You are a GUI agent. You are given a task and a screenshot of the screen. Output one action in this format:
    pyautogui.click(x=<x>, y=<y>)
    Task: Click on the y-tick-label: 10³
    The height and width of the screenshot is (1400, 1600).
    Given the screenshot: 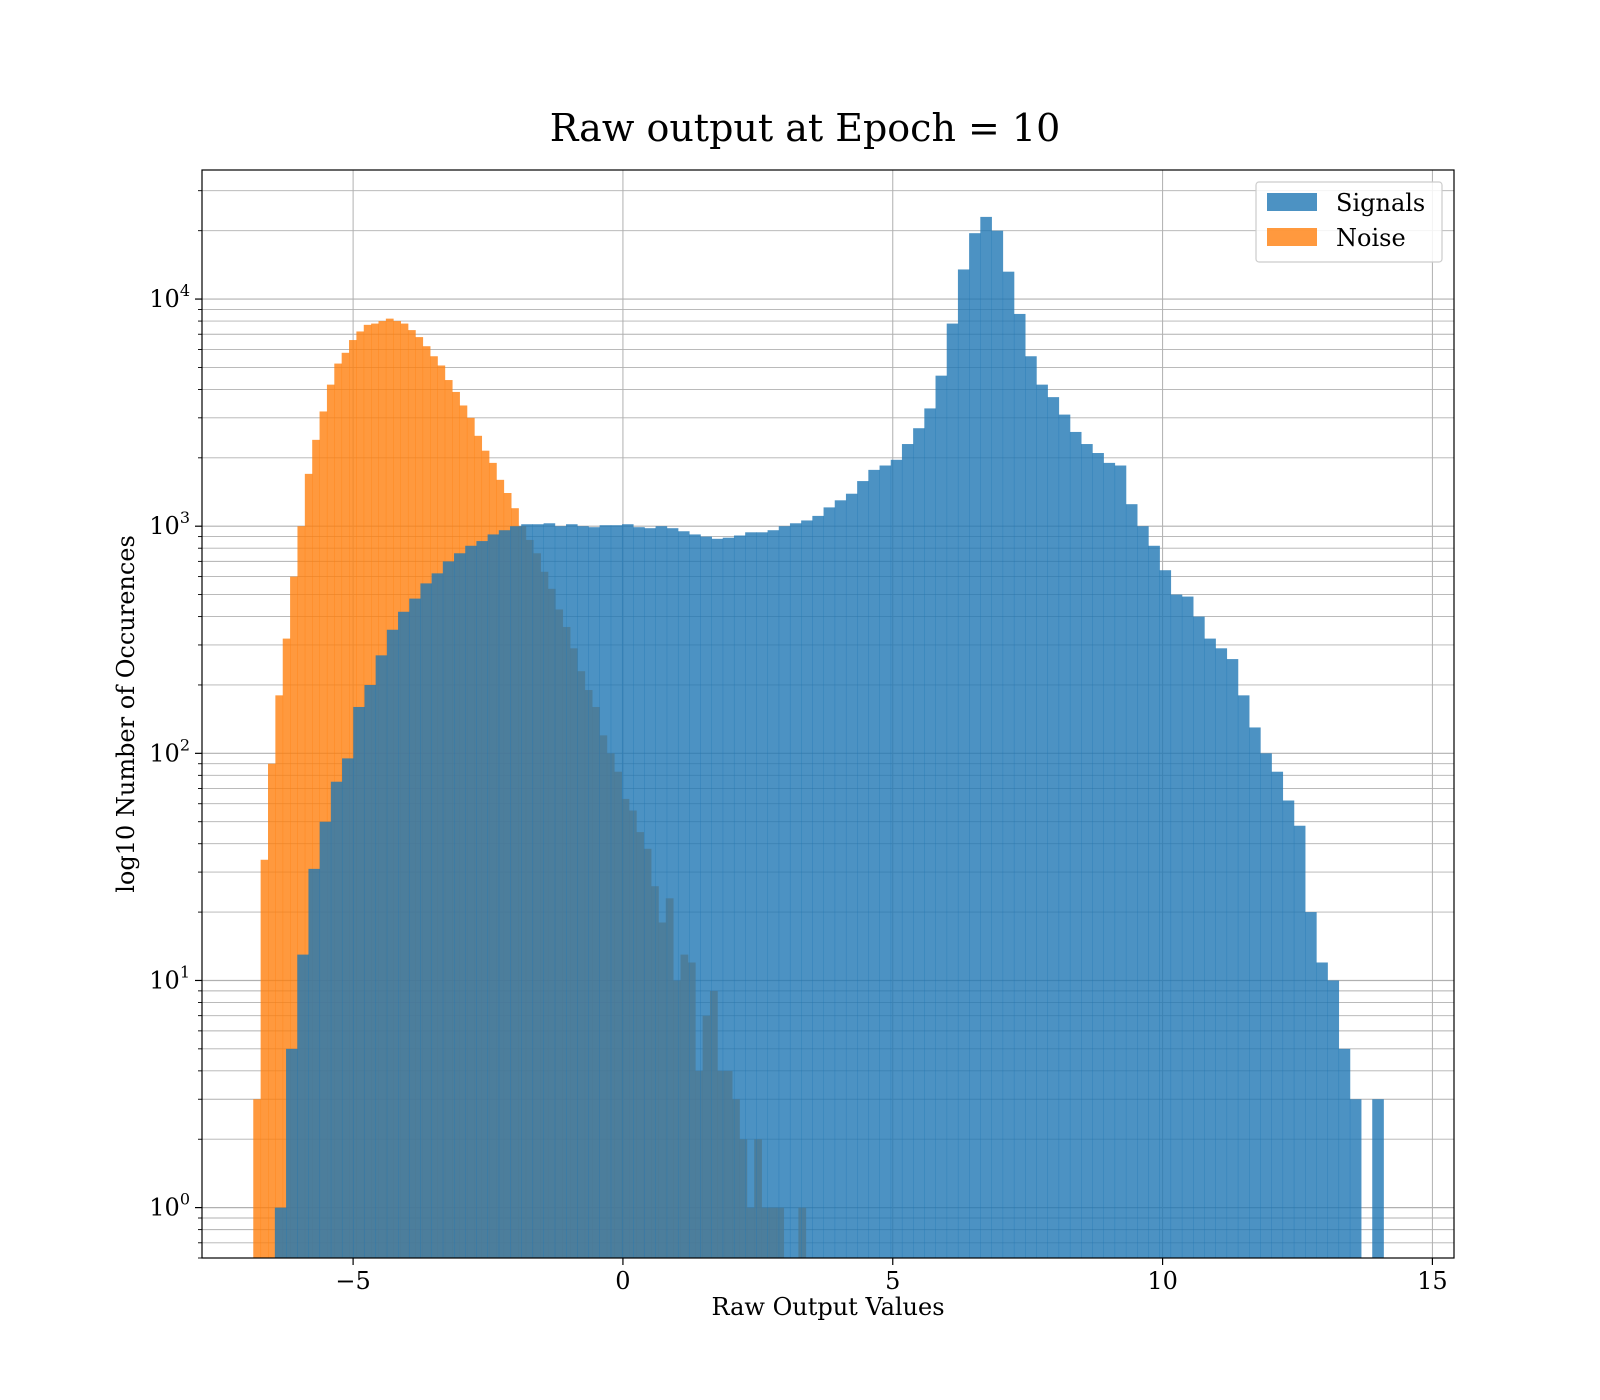 What is the action you would take?
    pyautogui.click(x=169, y=524)
    